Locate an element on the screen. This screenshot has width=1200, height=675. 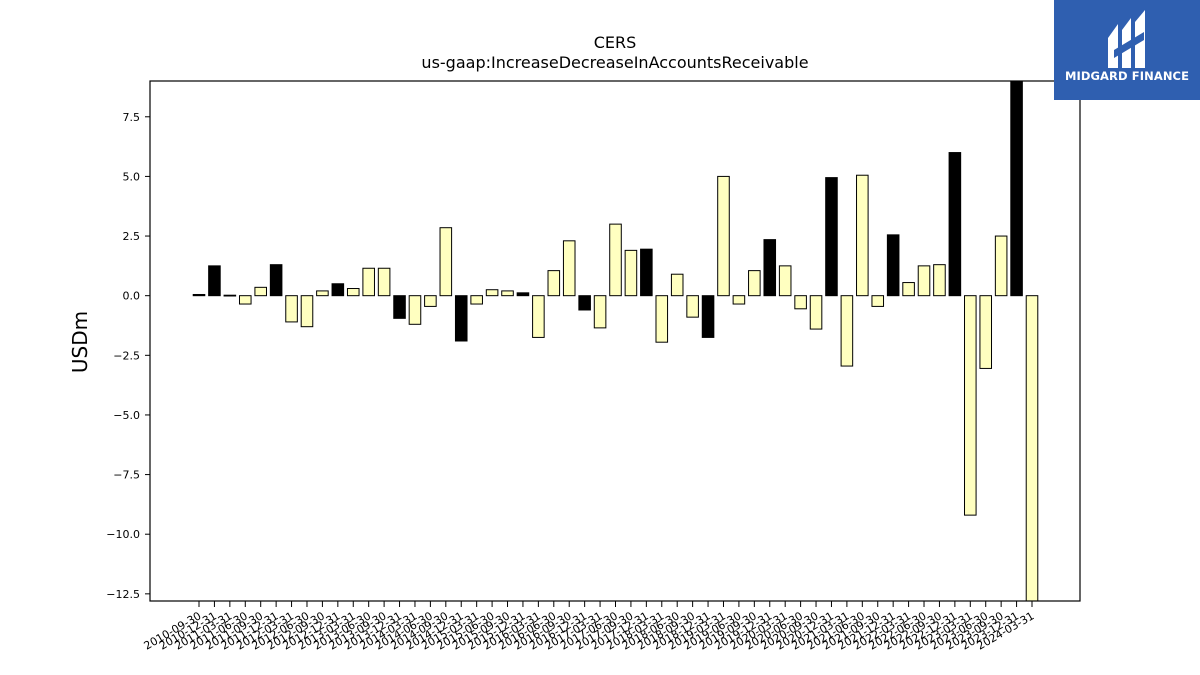
y-tick-label: 5.0 is located at coordinates (132, 176).